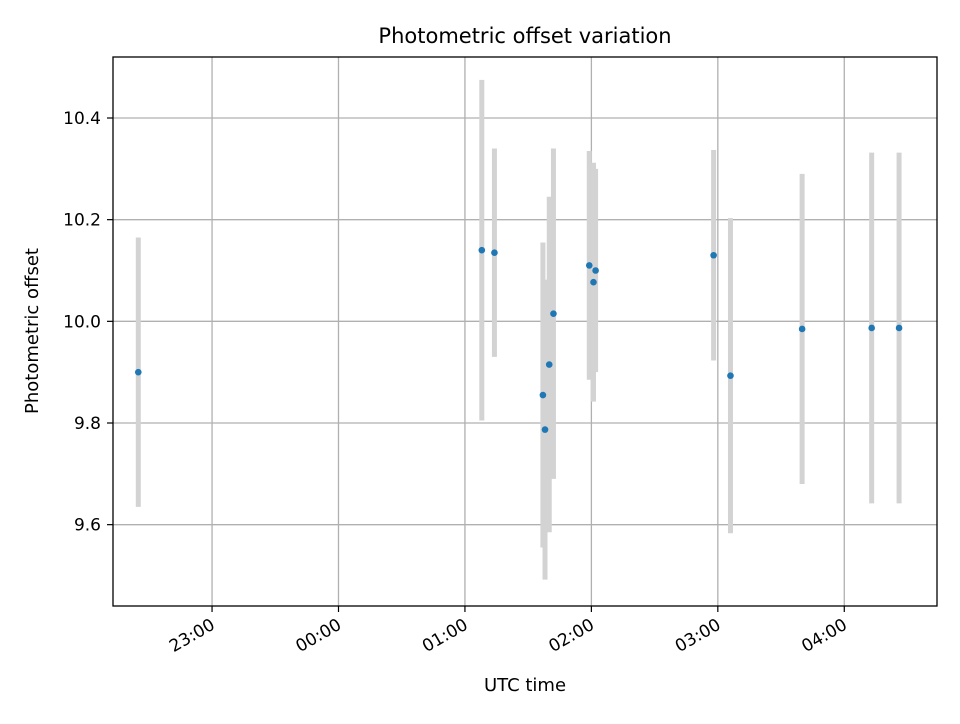 This screenshot has width=960, height=724. Describe the element at coordinates (82, 119) in the screenshot. I see `y-tick-label: 10.4` at that location.